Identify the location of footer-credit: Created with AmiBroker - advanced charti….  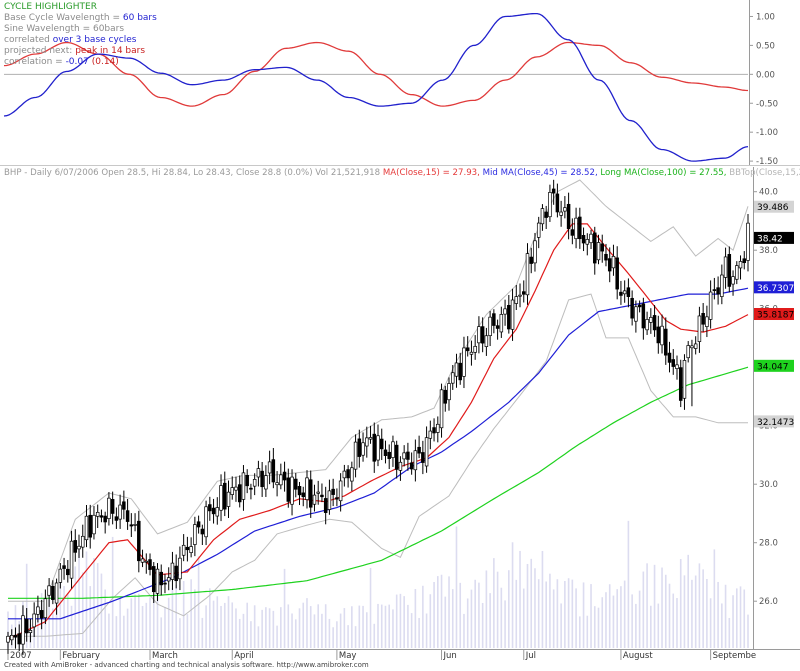
(186, 665).